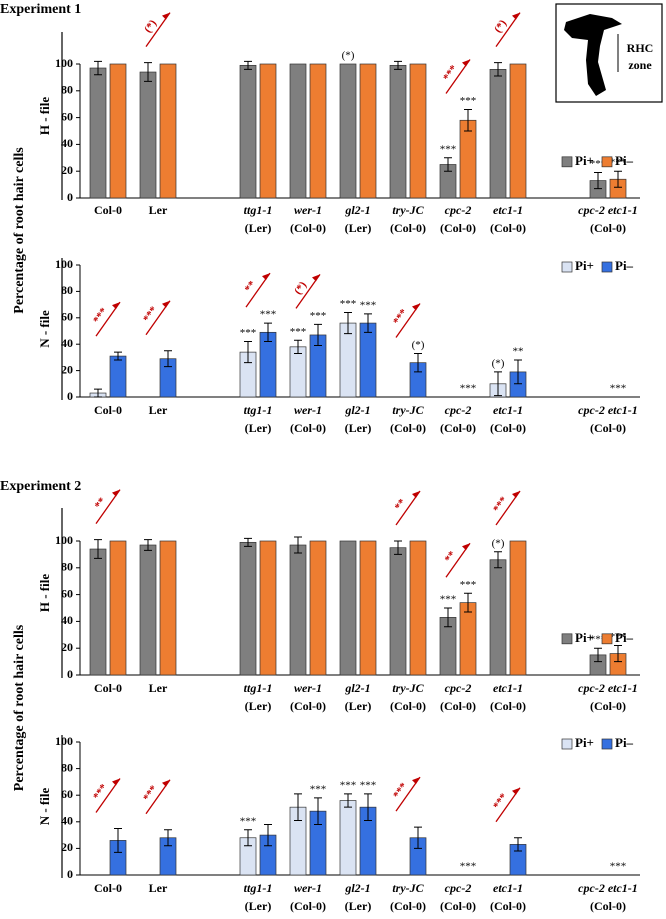  What do you see at coordinates (40, 9) in the screenshot?
I see `experiment-title: Experiment 1` at bounding box center [40, 9].